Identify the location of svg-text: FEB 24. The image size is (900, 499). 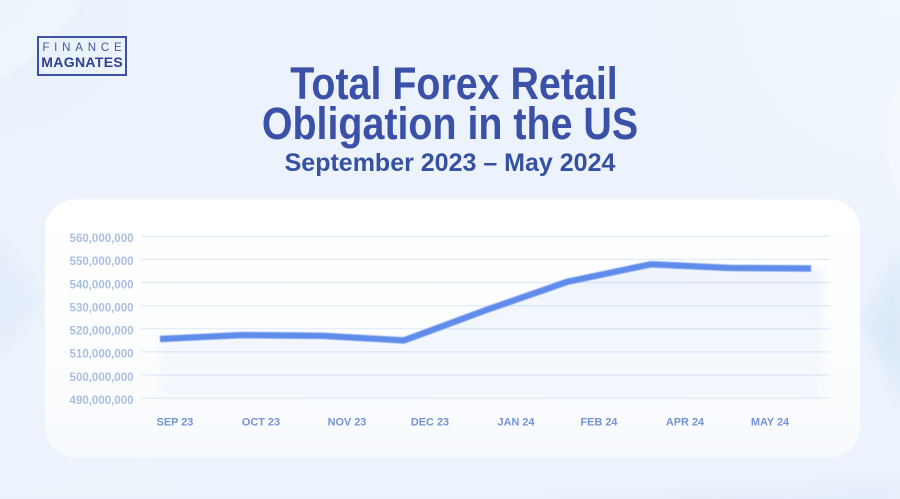
(599, 423).